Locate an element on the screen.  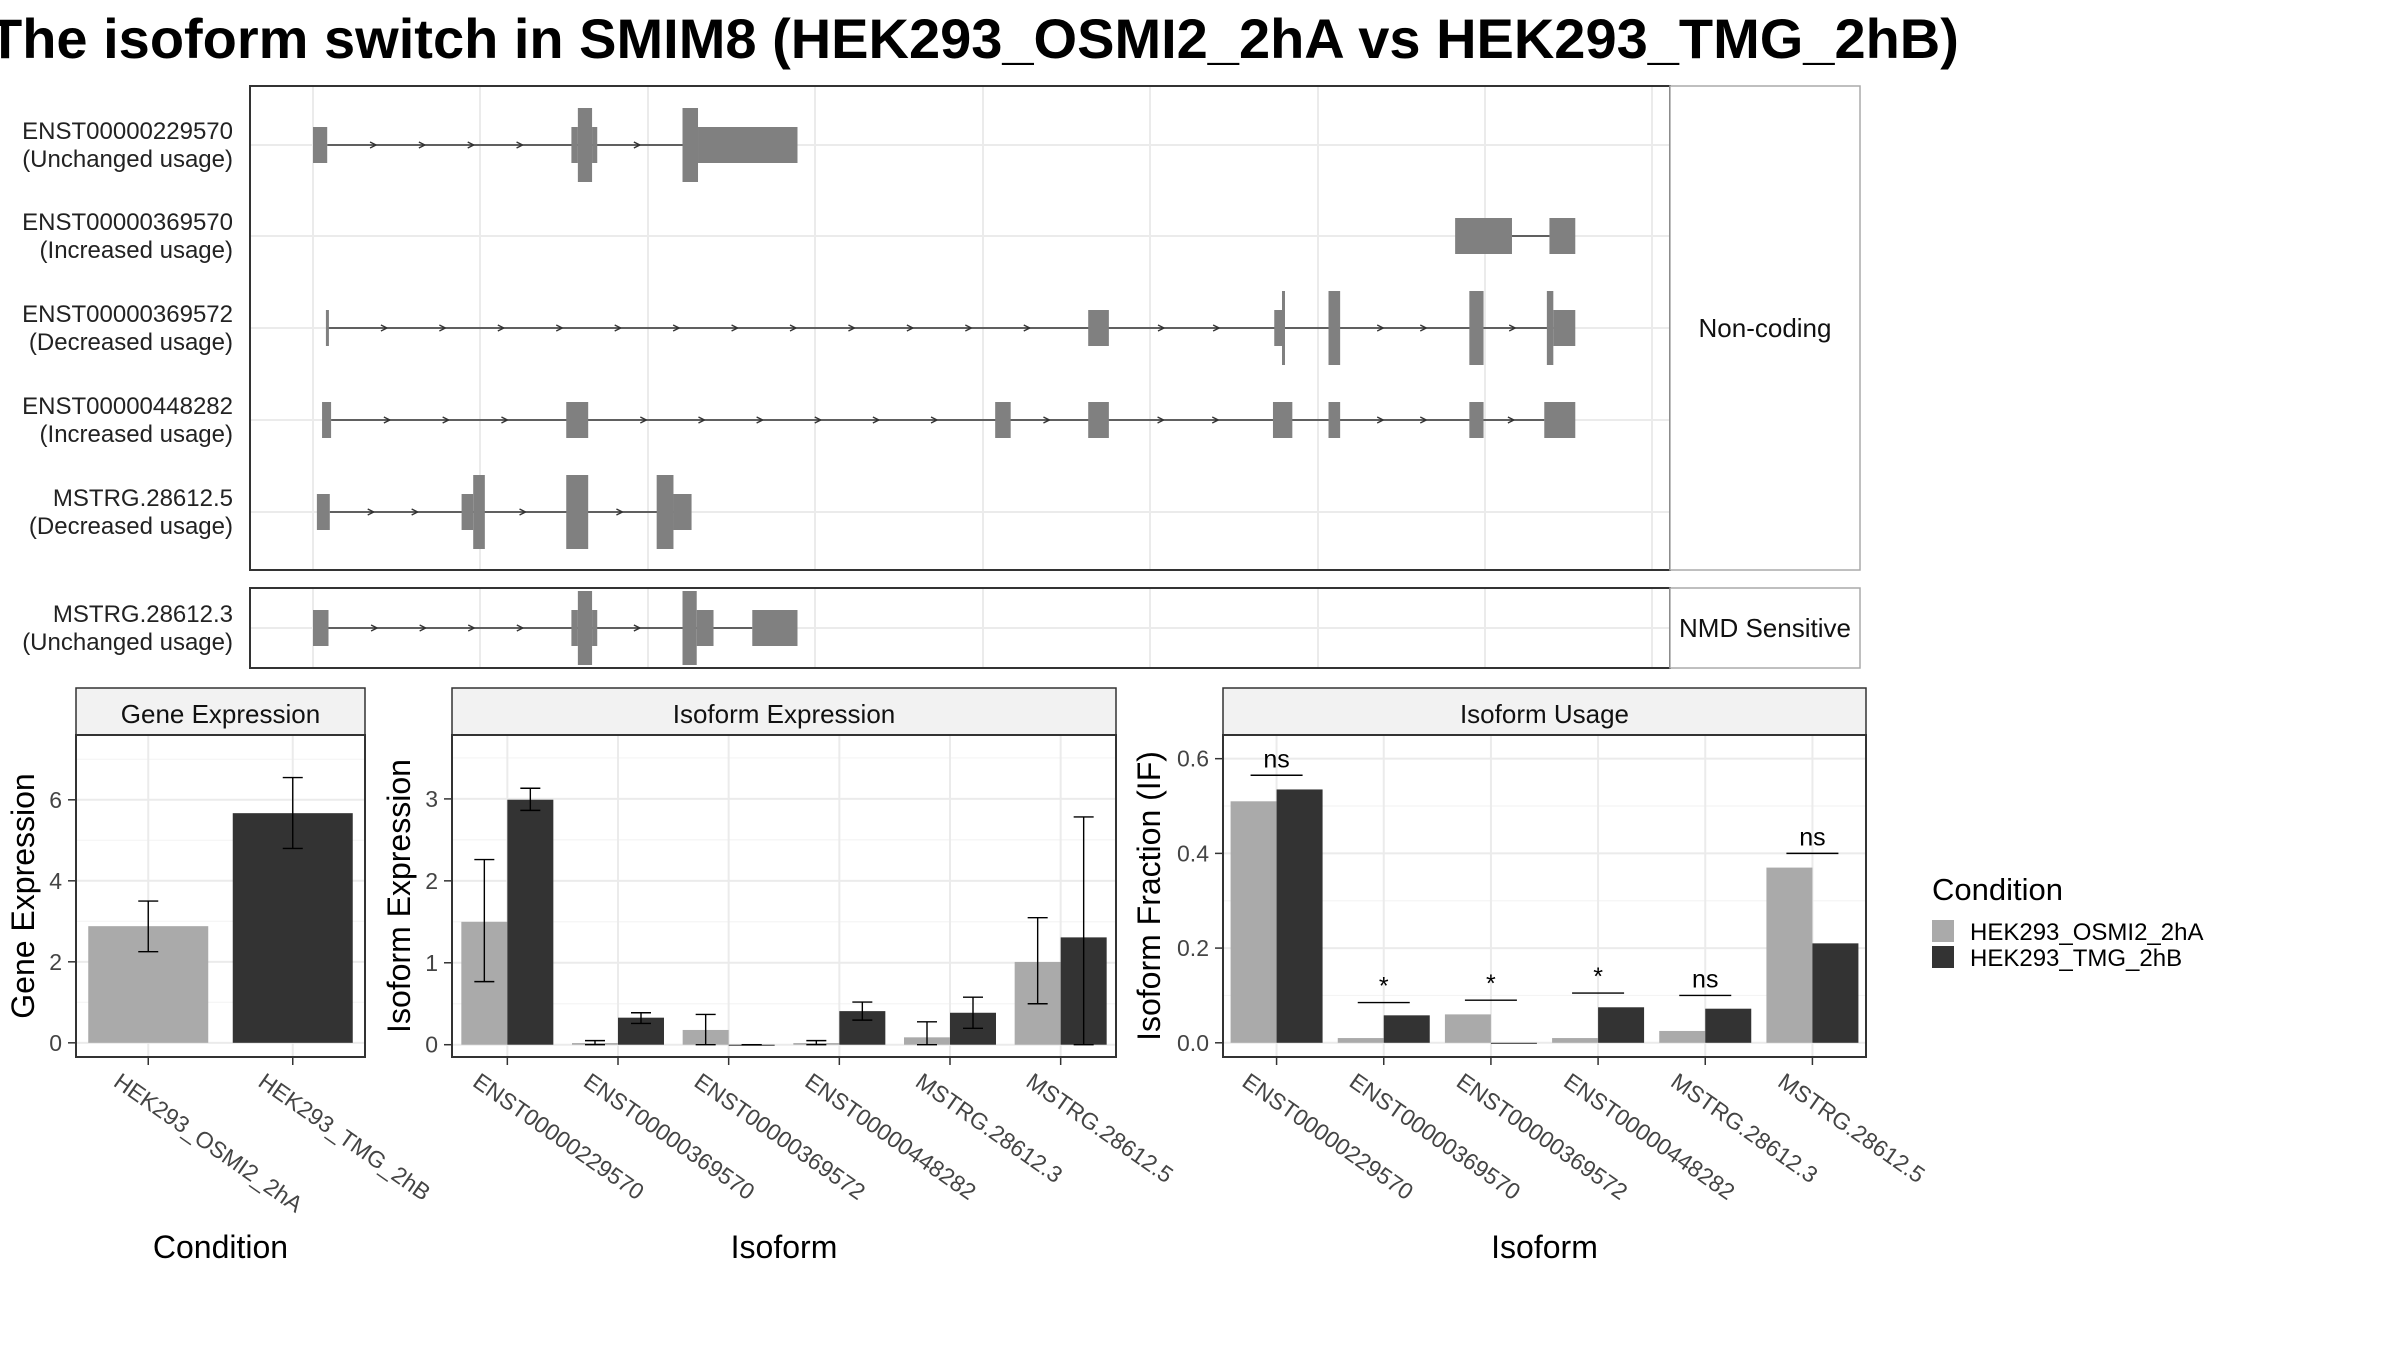
y-tick-label: 0.0 is located at coordinates (1193, 1043).